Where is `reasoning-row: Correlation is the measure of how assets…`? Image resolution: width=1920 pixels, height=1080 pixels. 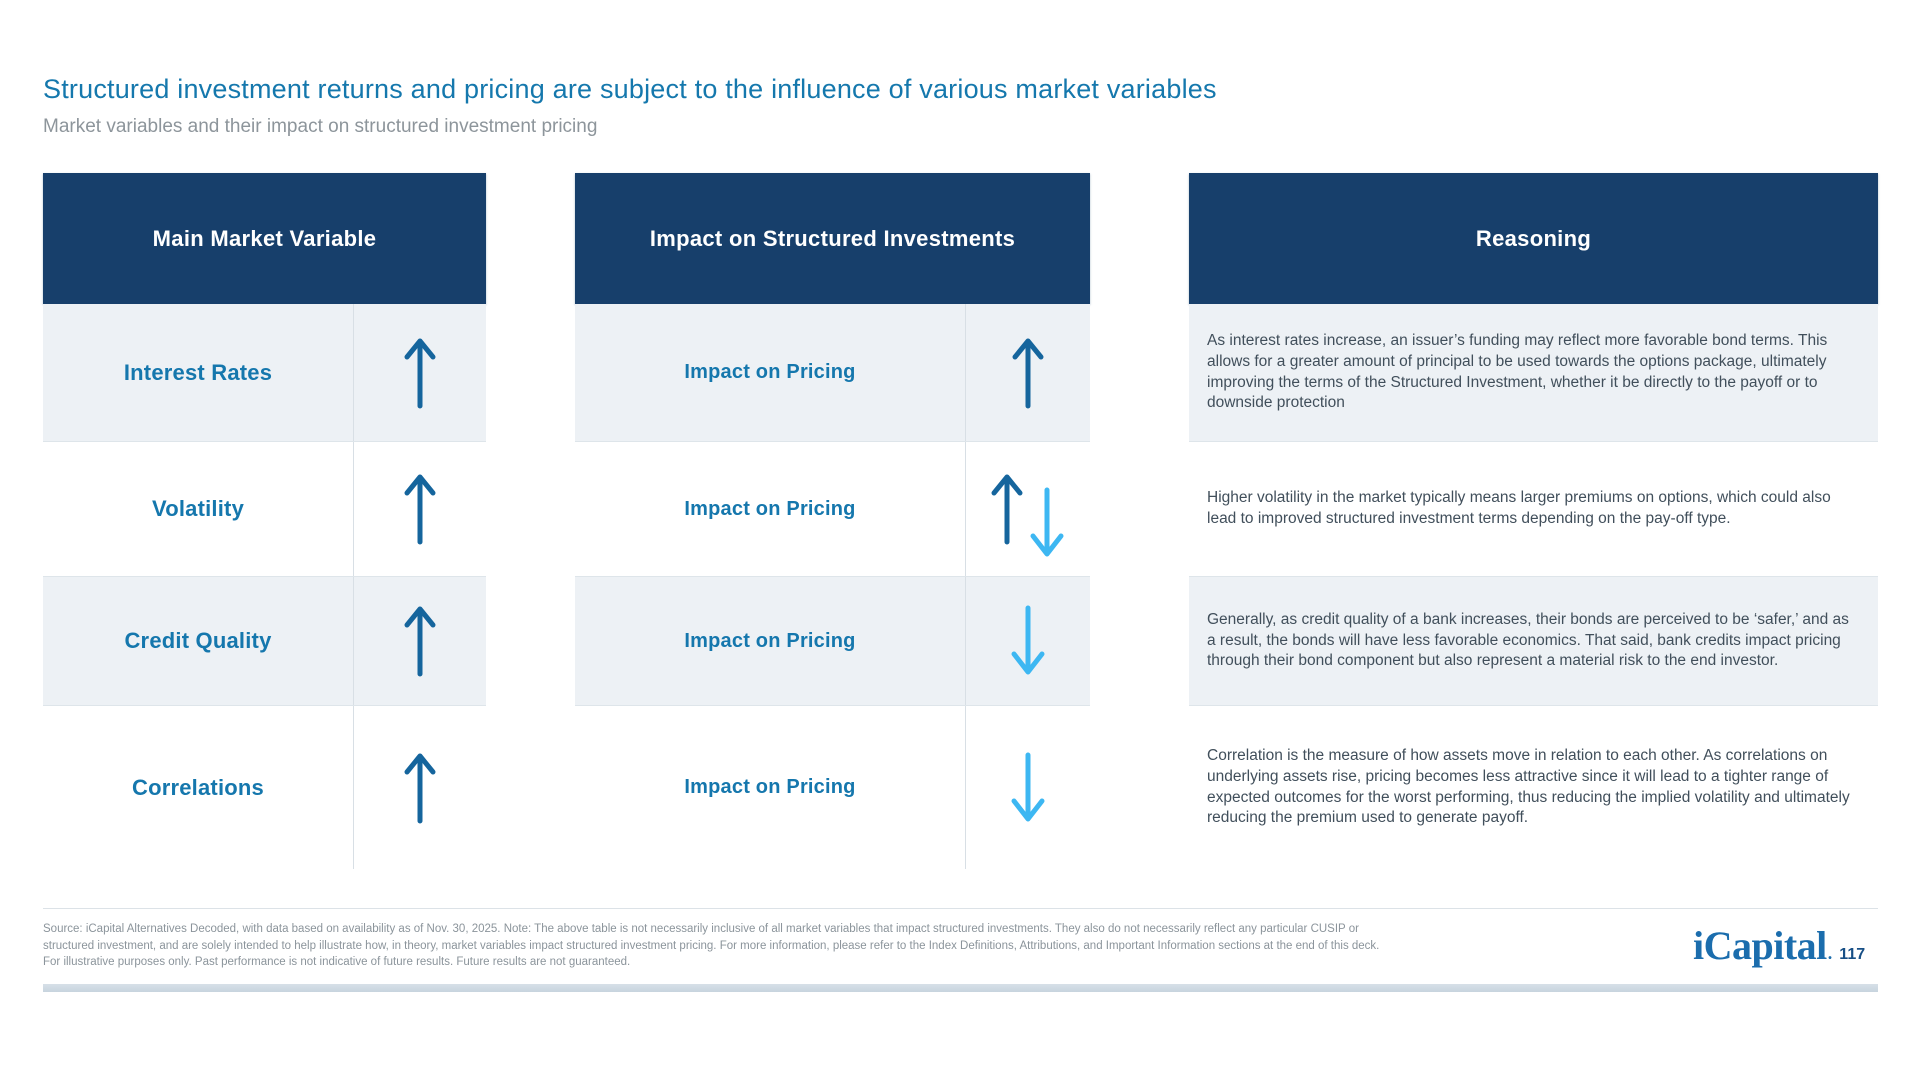
reasoning-row: Correlation is the measure of how assets… is located at coordinates (1533, 787).